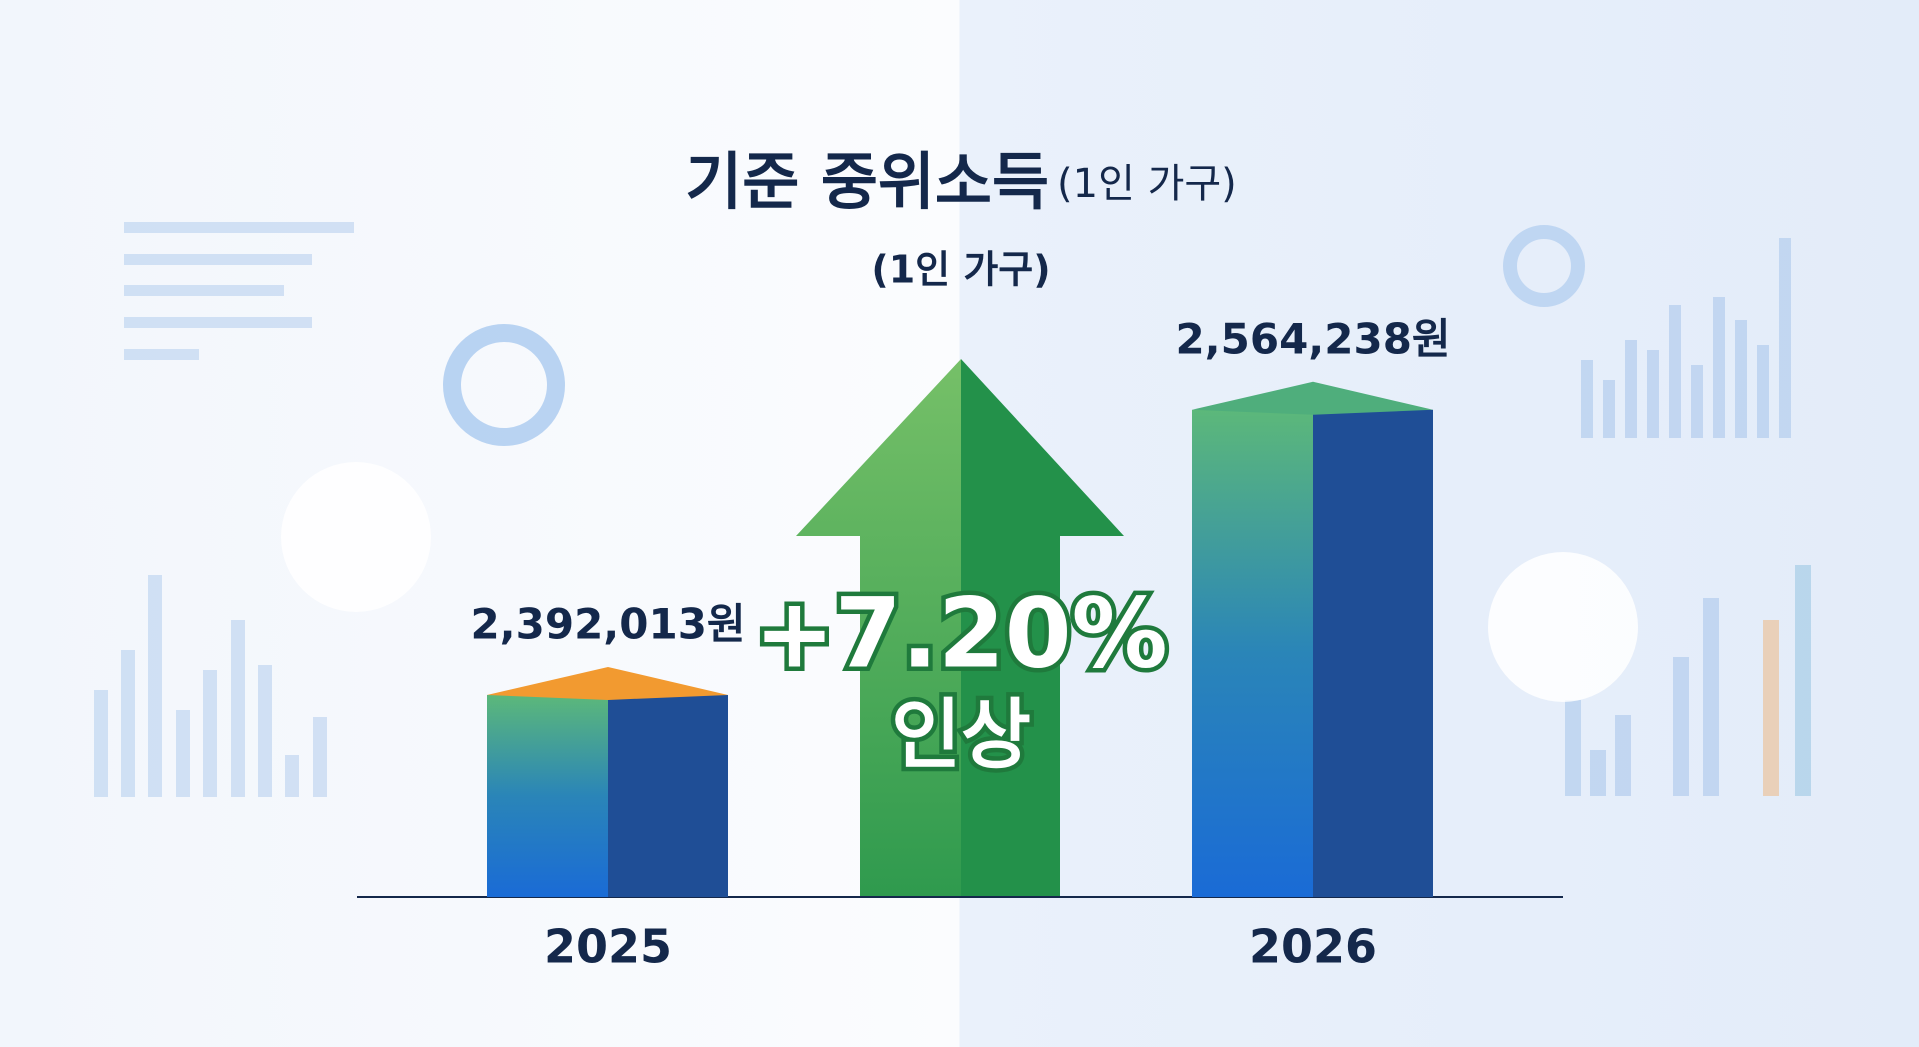 The height and width of the screenshot is (1047, 1919). Describe the element at coordinates (1313, 947) in the screenshot. I see `x-tick-label: 2026` at that location.